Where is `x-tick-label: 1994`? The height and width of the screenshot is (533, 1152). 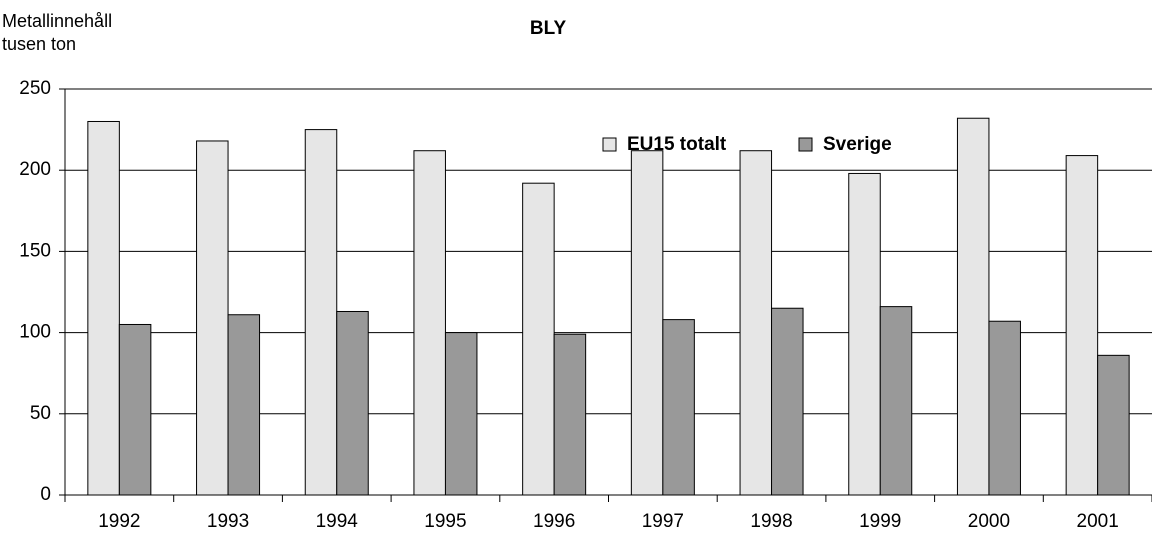 x-tick-label: 1994 is located at coordinates (337, 521).